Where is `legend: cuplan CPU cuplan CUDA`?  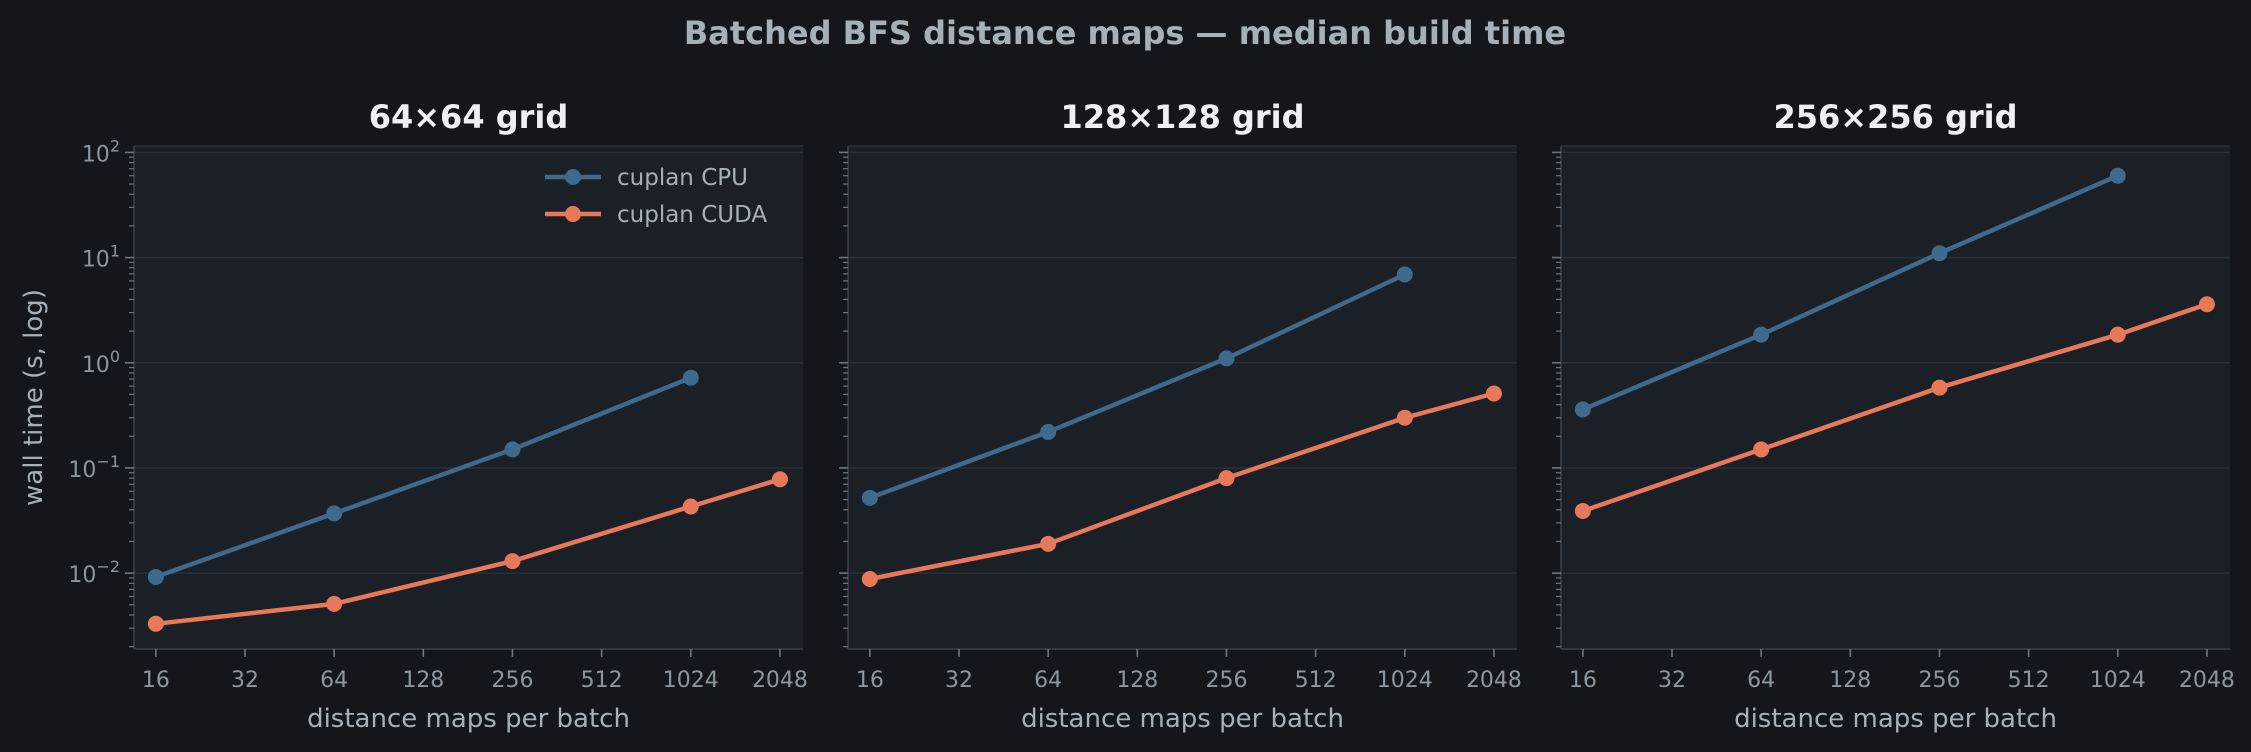
legend: cuplan CPU cuplan CUDA is located at coordinates (656, 196).